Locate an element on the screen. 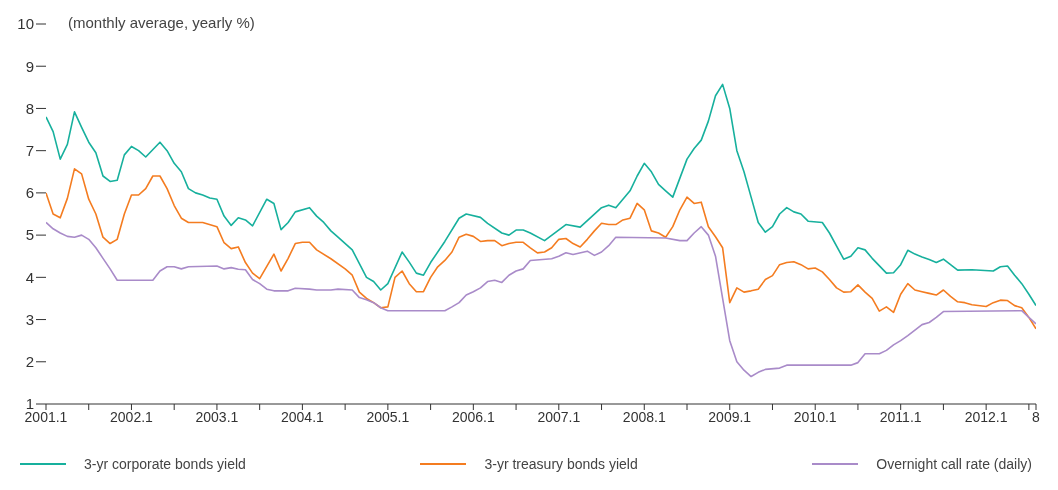  x-tick-label: 2008.1 is located at coordinates (644, 416).